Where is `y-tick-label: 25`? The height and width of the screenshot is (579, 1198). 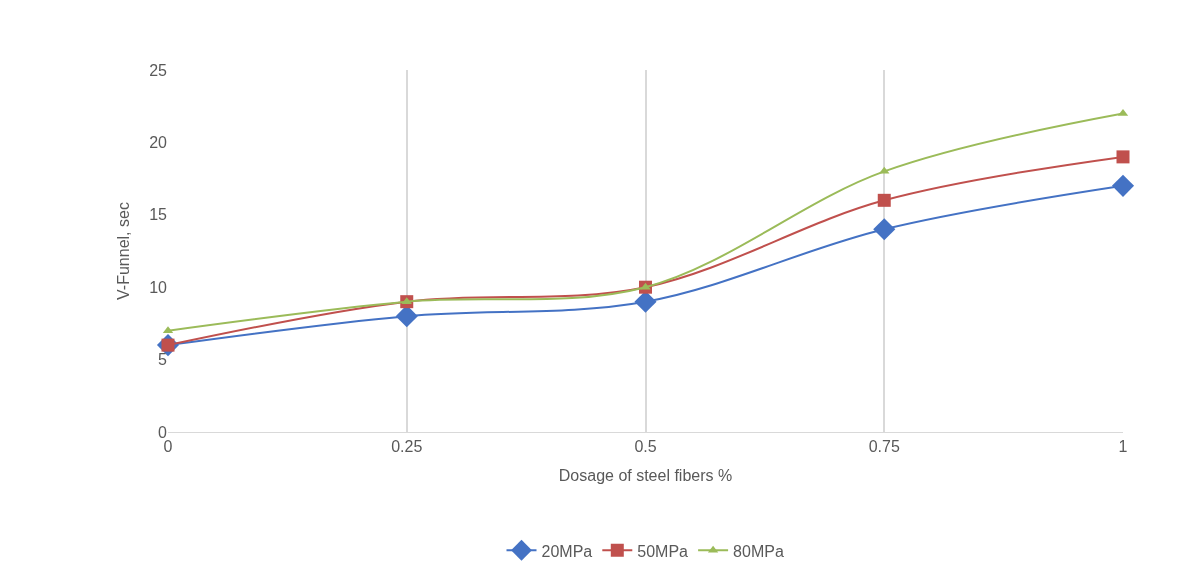
y-tick-label: 25 is located at coordinates (158, 70).